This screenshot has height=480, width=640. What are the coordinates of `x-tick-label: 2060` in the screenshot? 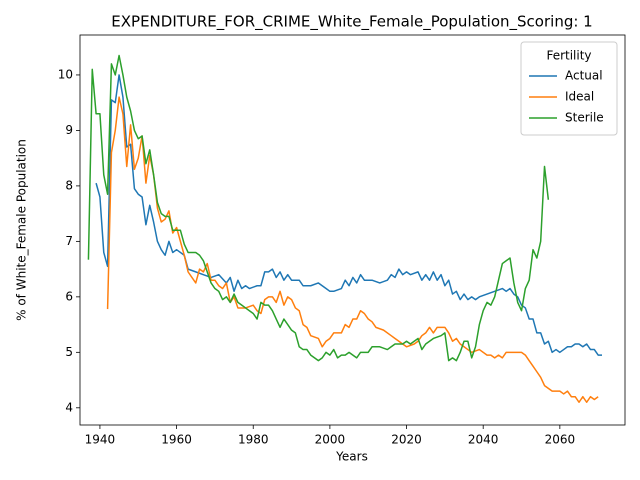 It's located at (560, 440).